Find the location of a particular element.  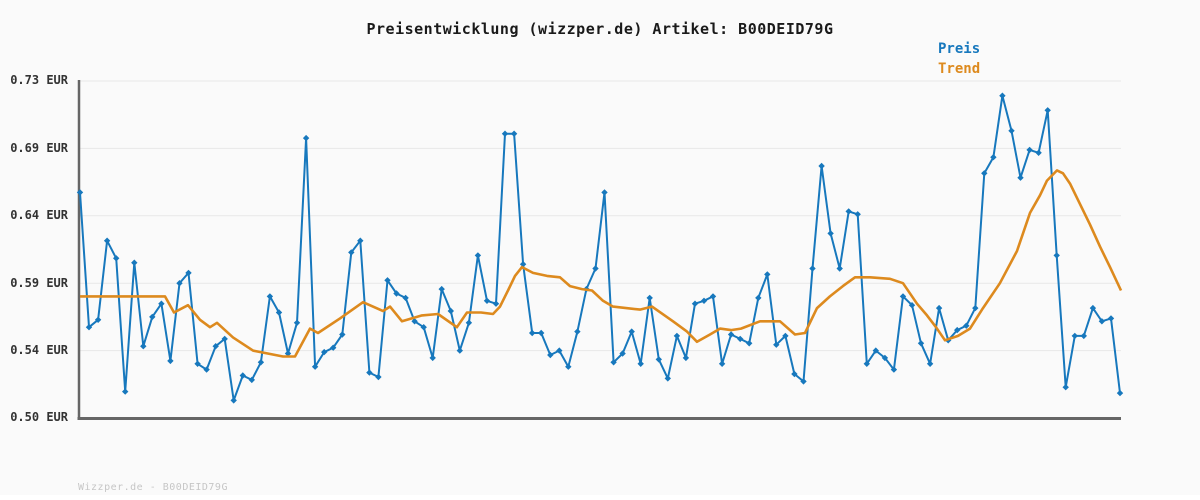

bottom-bar is located at coordinates (600, 497).